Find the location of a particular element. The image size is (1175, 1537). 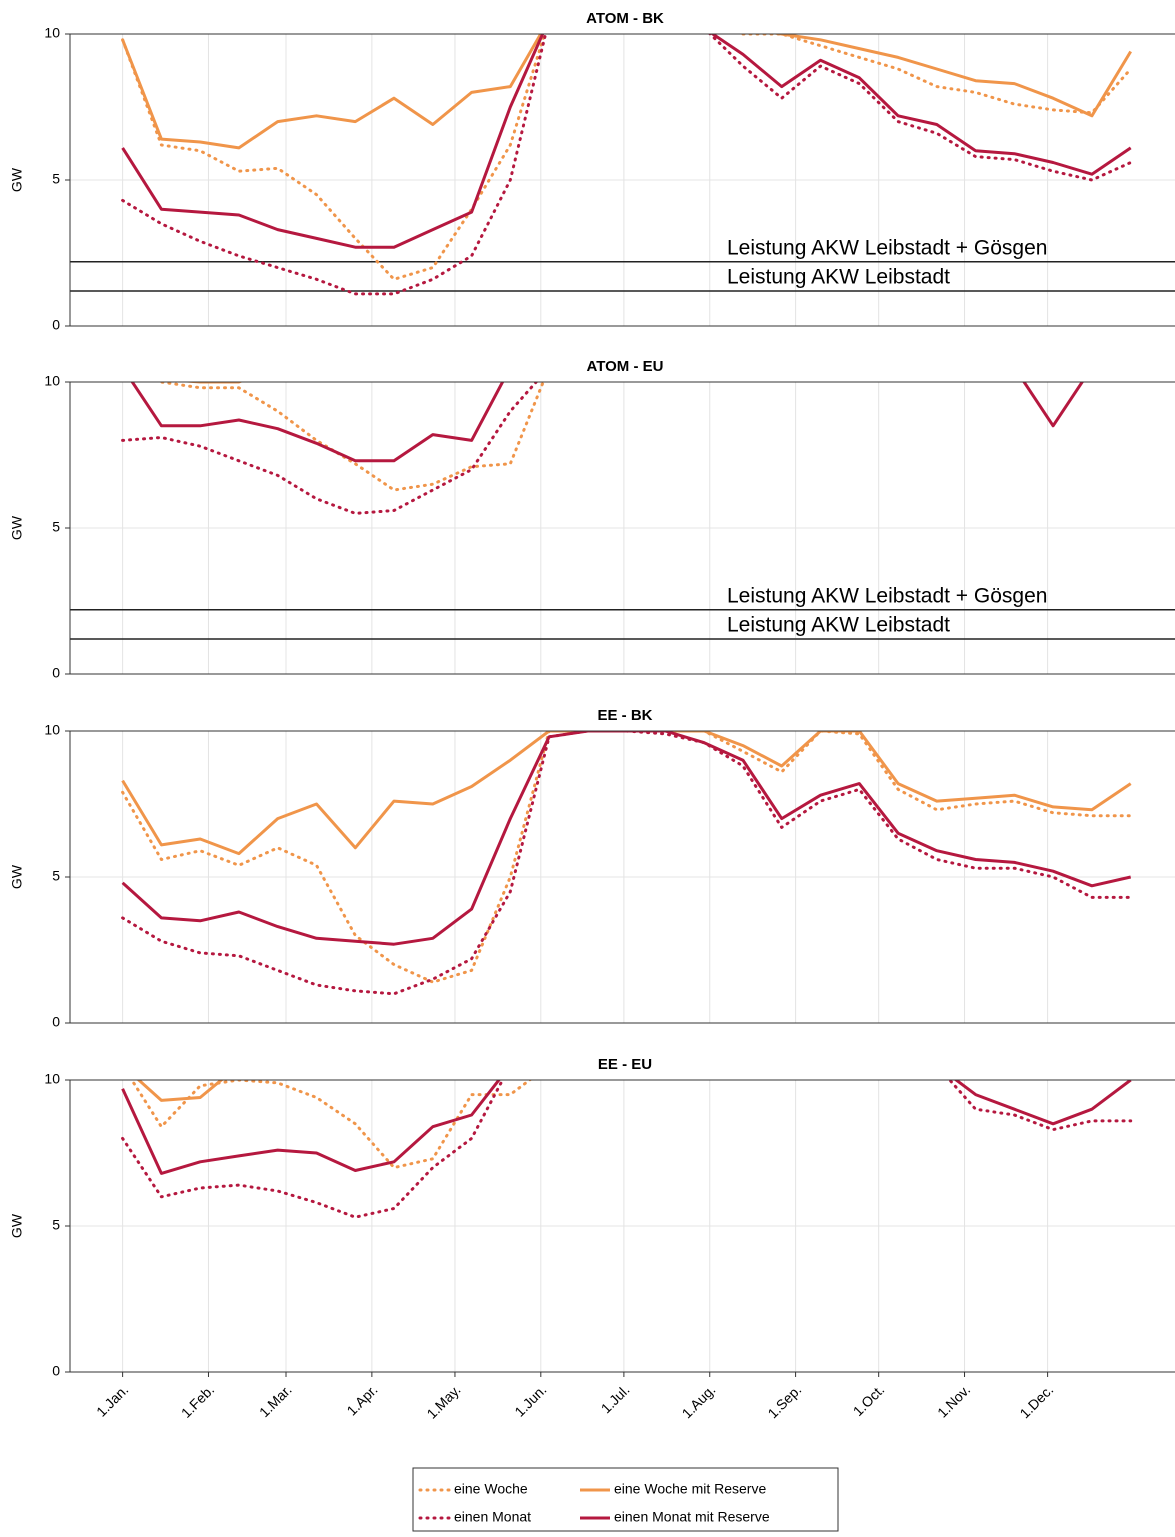

legend-box is located at coordinates (625, 1499).